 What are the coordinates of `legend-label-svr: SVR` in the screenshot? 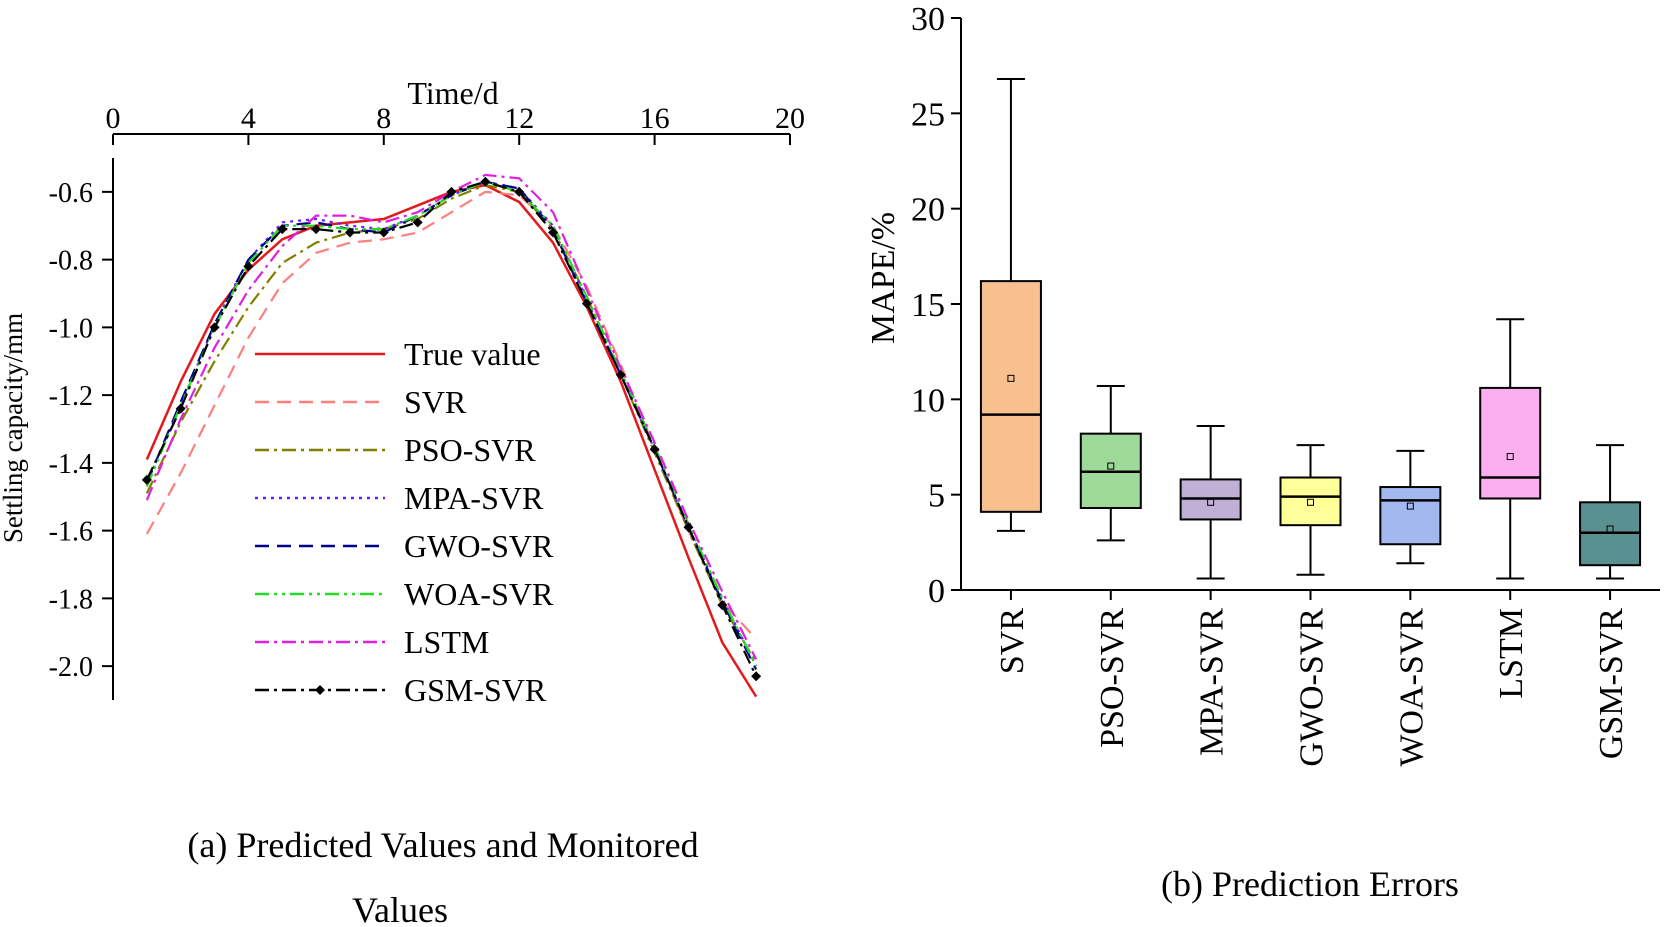 It's located at (435, 402).